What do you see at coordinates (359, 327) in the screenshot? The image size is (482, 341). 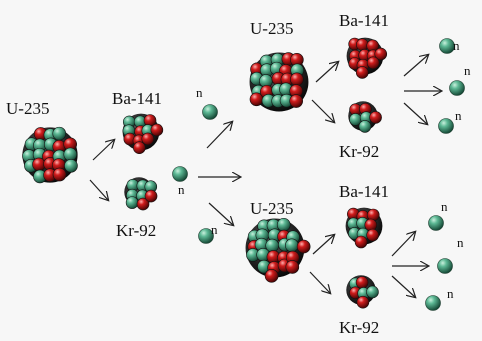 I see `kr92-label-lower: Kr-92` at bounding box center [359, 327].